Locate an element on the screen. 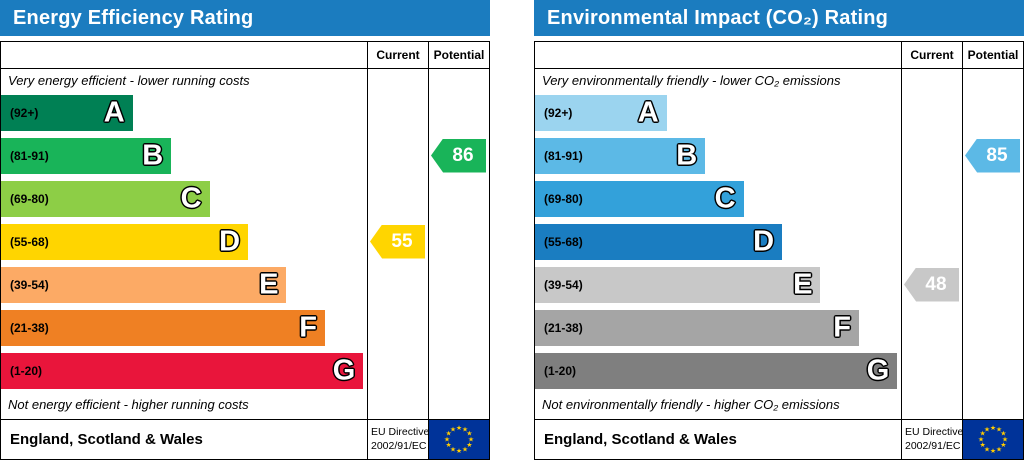 Image resolution: width=1024 pixels, height=460 pixels. potential-col: 86 is located at coordinates (458, 244).